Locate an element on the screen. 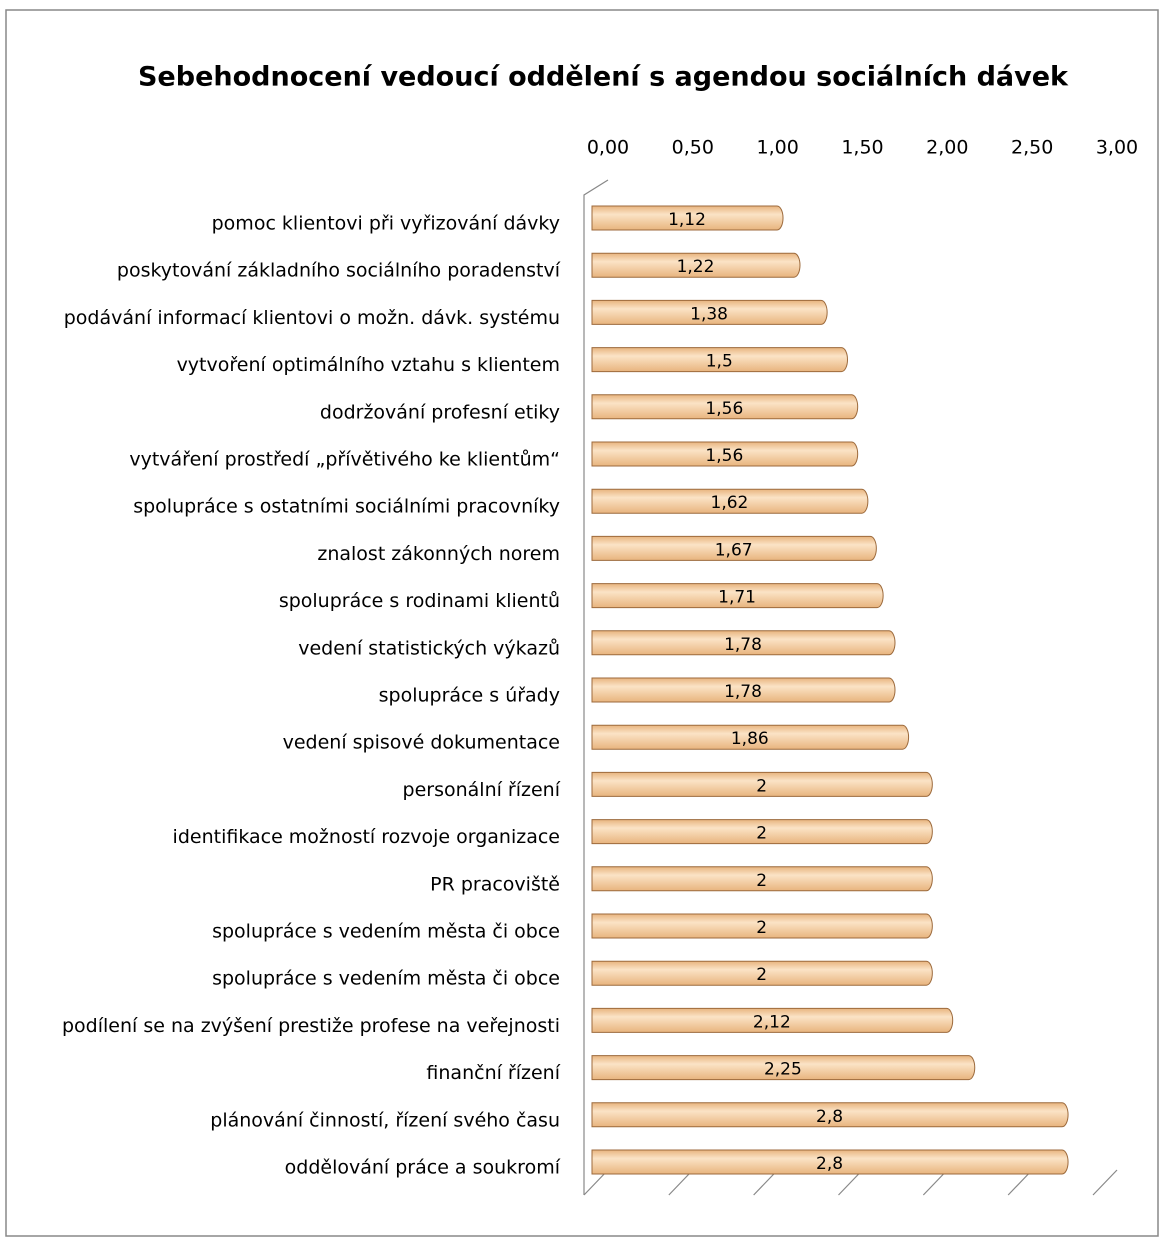 Image resolution: width=1162 pixels, height=1238 pixels. axis-wall is located at coordinates (596, 687).